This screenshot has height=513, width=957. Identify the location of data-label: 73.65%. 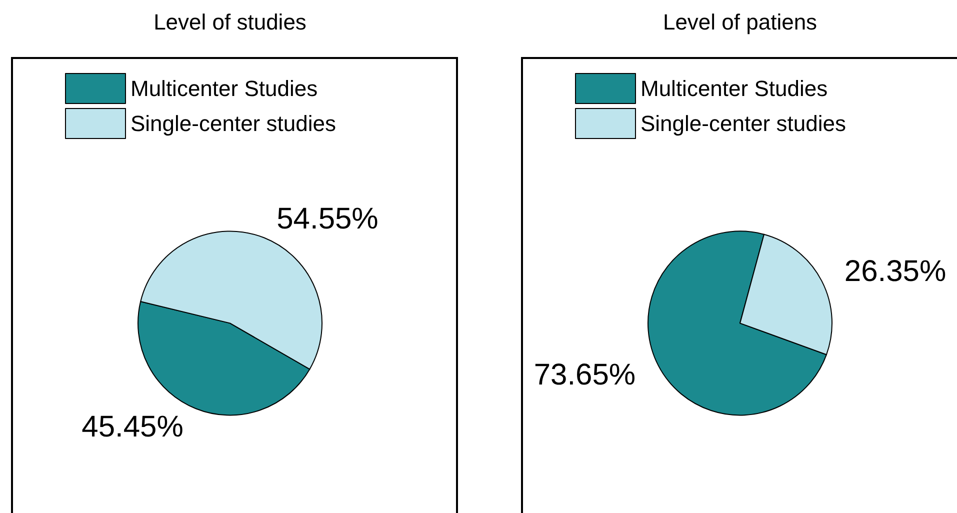
(585, 375).